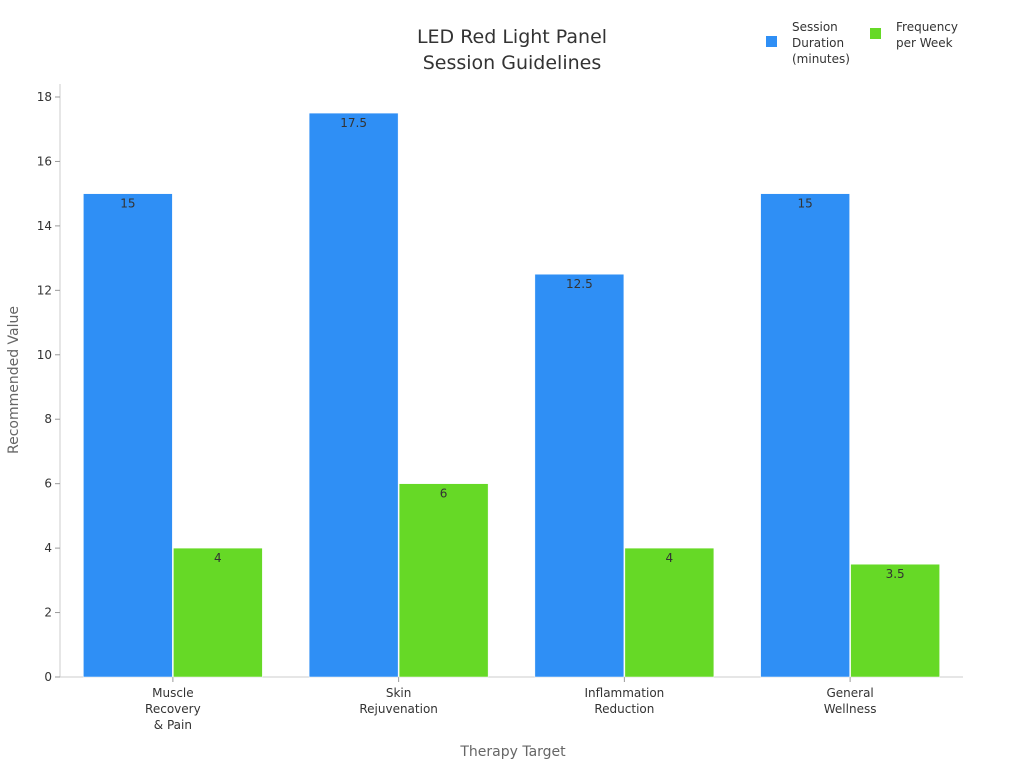  I want to click on y-tick-label: 16, so click(44, 161).